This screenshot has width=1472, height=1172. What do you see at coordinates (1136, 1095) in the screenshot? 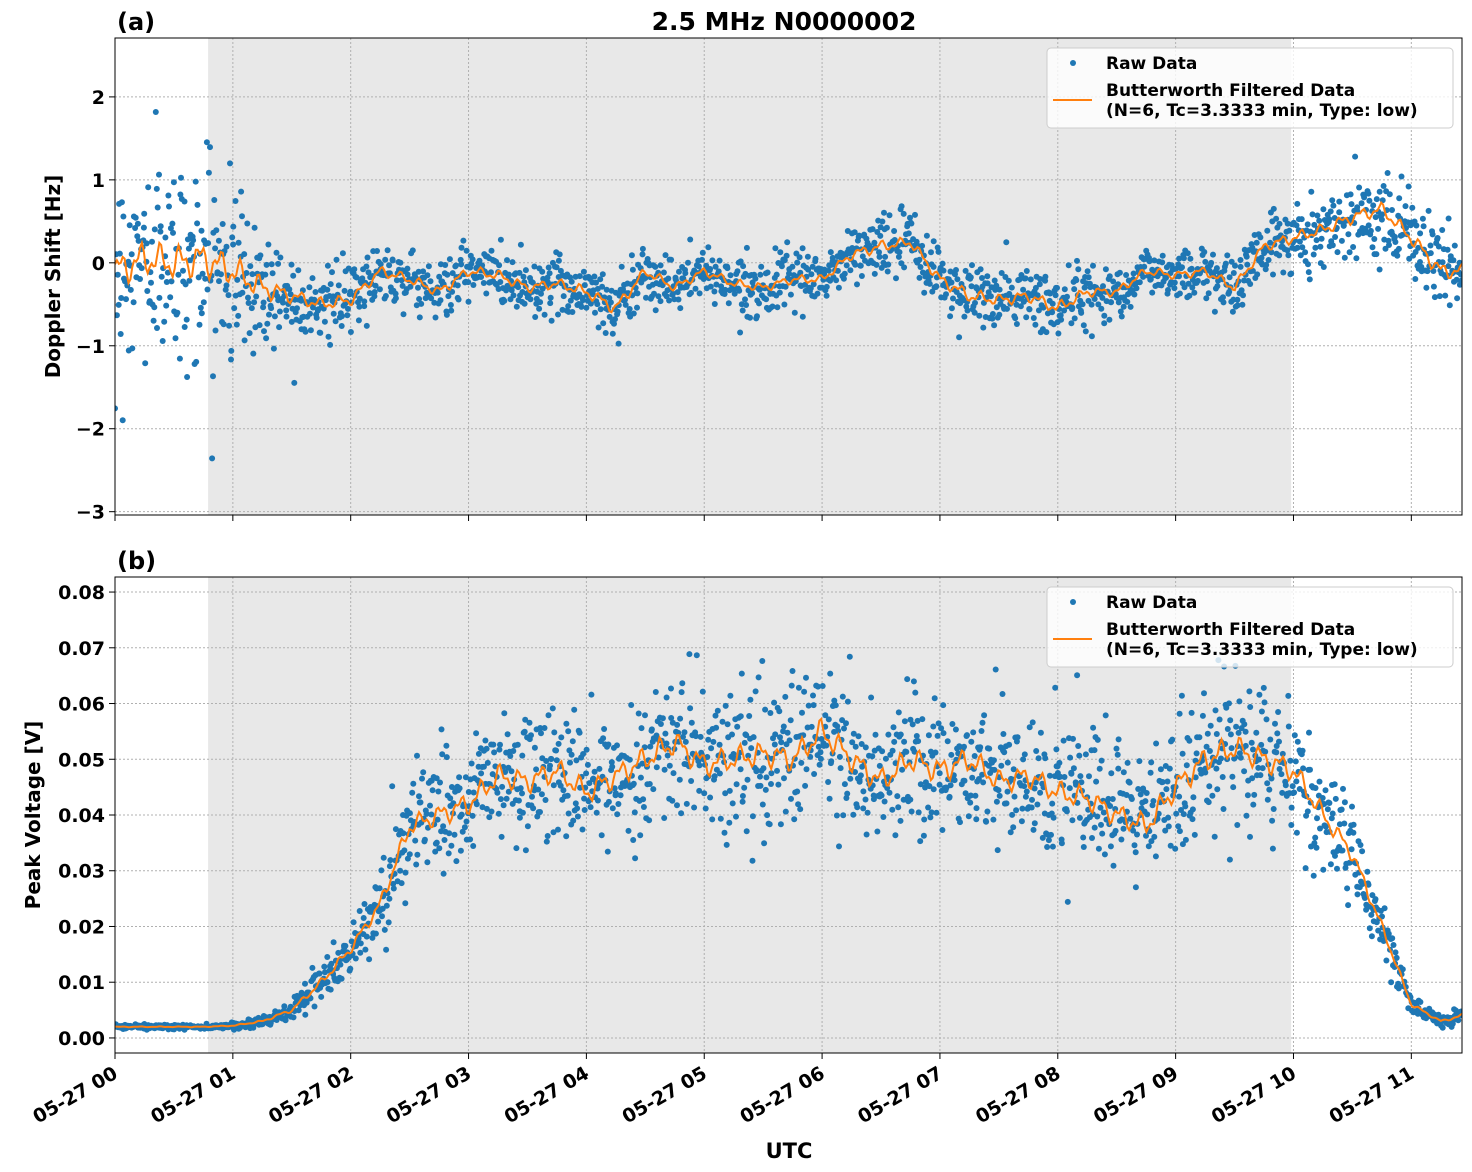
I see `x-tick-label: 05-27 09` at bounding box center [1136, 1095].